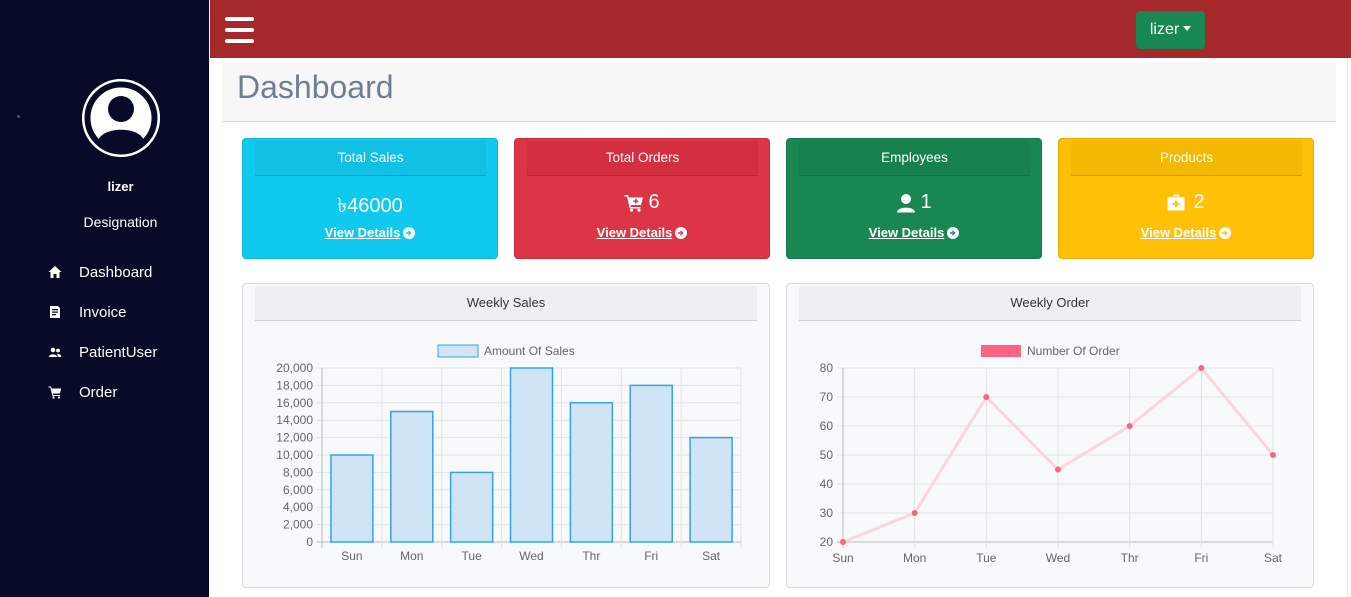  I want to click on cart-icon, so click(55, 392).